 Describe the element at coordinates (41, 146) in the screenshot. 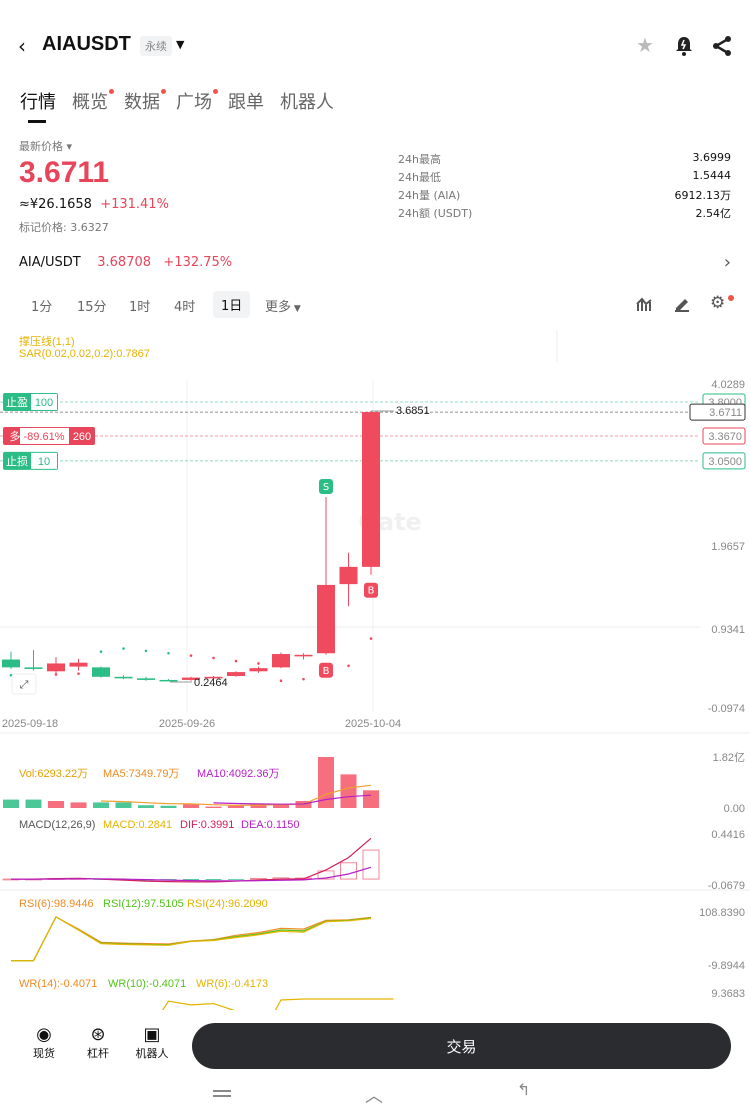

I see `latest-price-label: 最新价格` at that location.